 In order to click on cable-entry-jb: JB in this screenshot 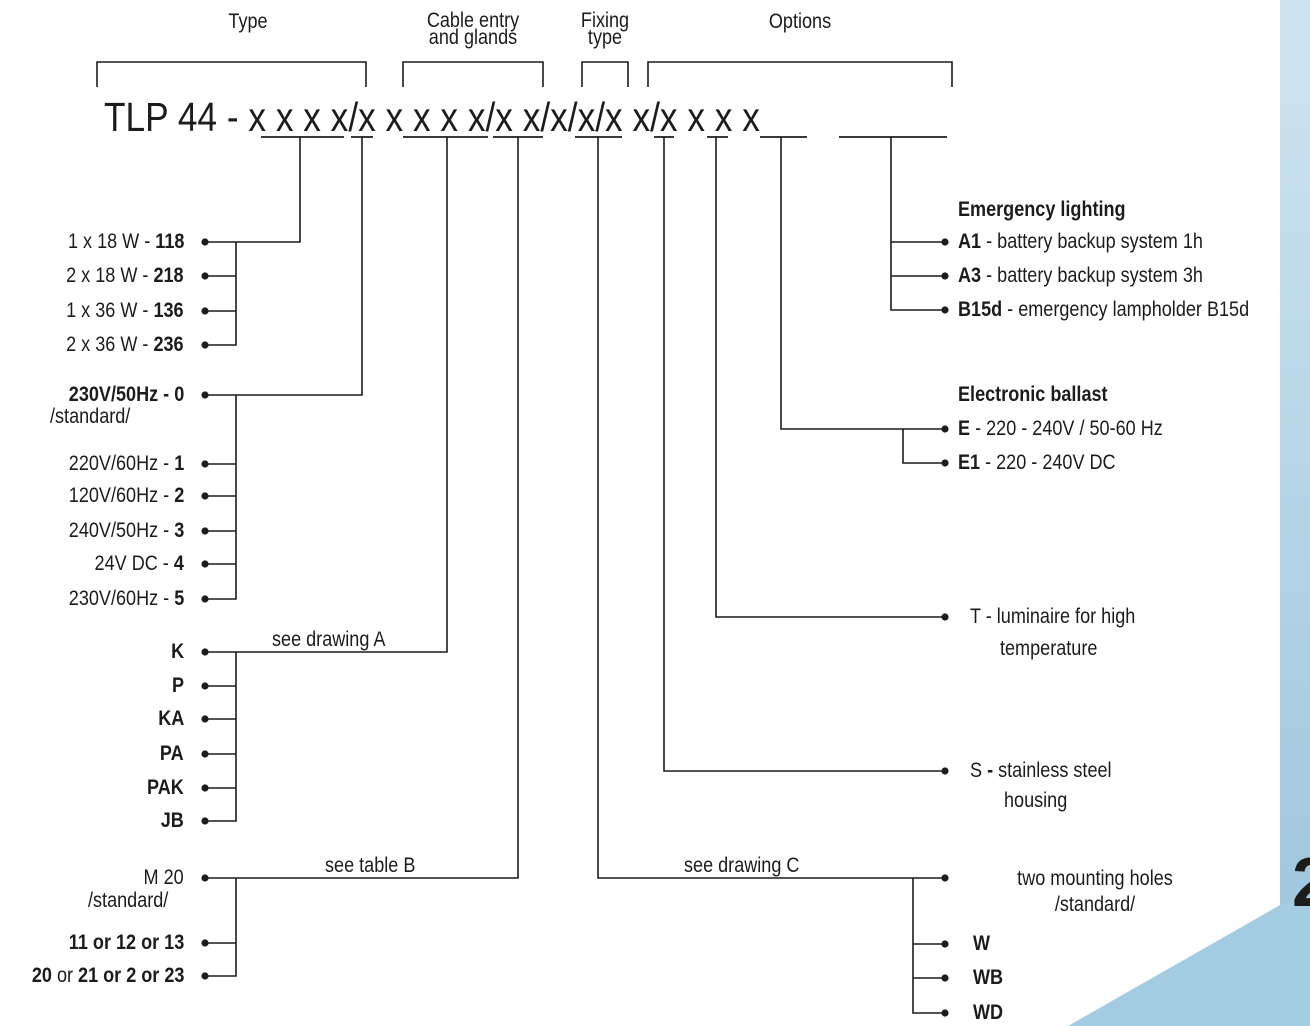, I will do `click(172, 820)`.